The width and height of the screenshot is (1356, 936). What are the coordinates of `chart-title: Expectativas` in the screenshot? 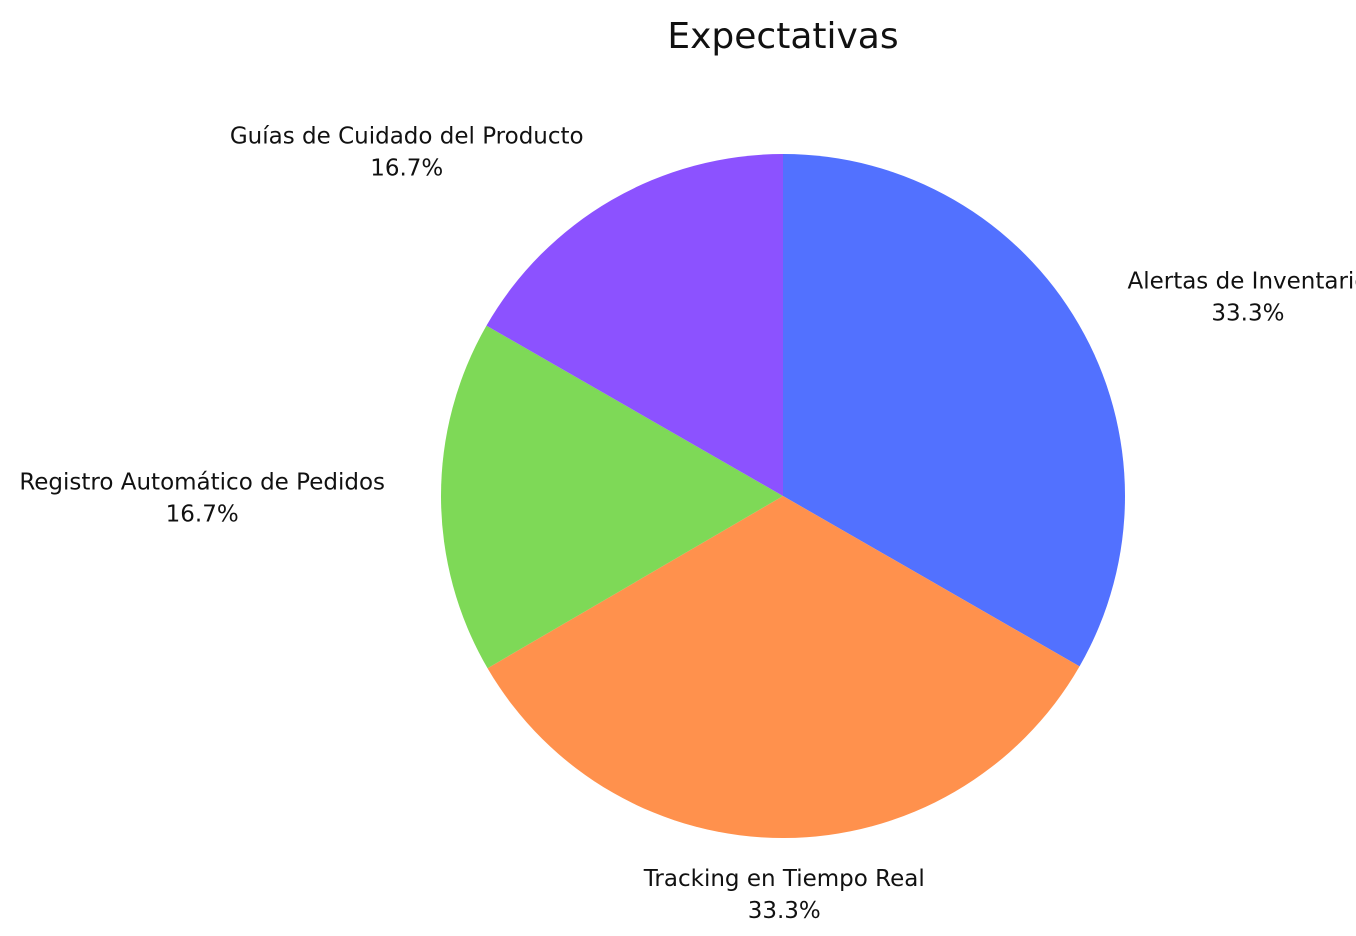 It's located at (782, 36).